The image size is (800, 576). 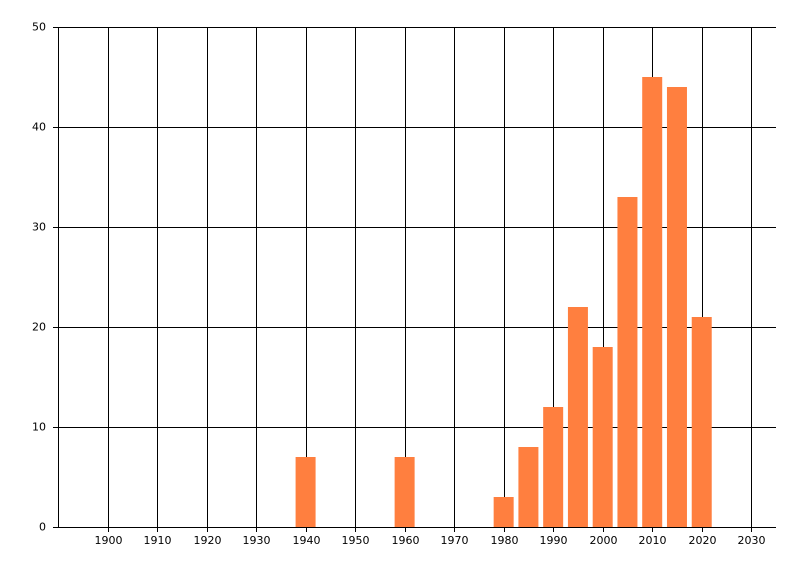 I want to click on x-tick-label: 1920, so click(x=208, y=540).